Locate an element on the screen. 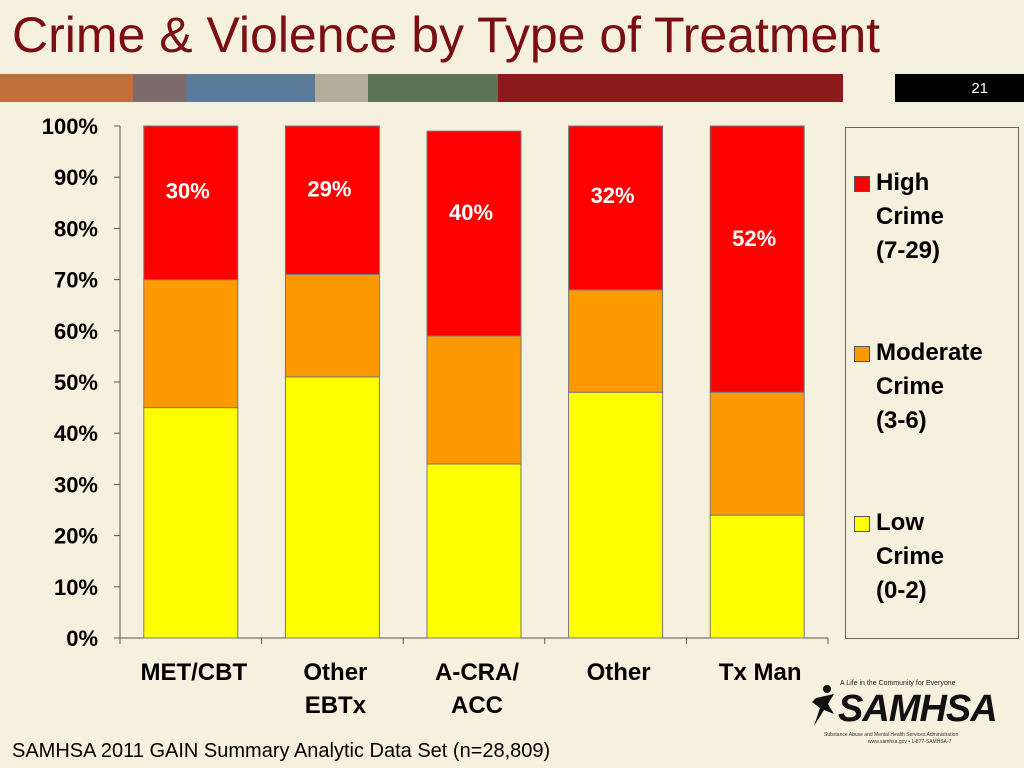  legend-label: High Crime (7-29) is located at coordinates (910, 216).